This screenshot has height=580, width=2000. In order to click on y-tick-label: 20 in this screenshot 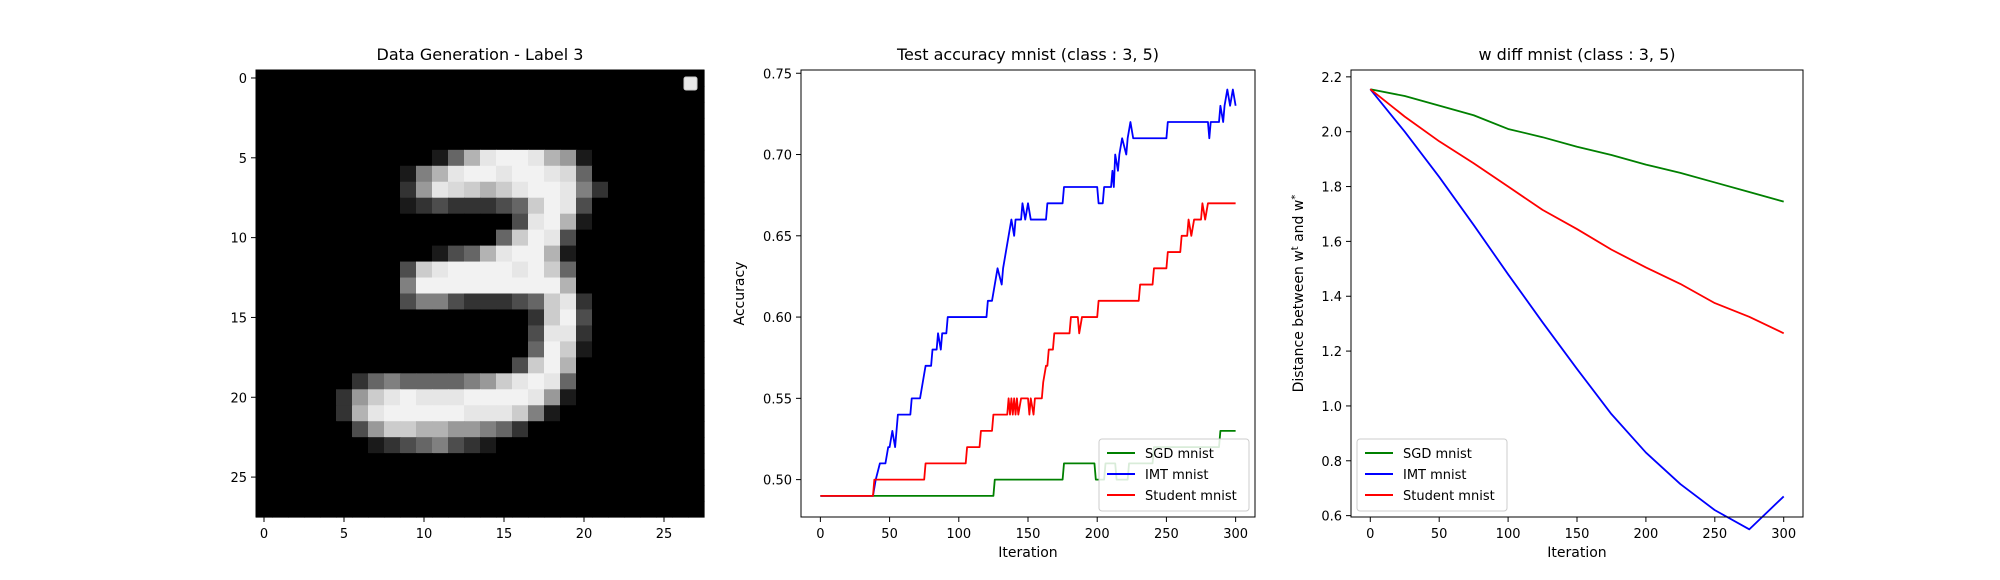, I will do `click(238, 398)`.